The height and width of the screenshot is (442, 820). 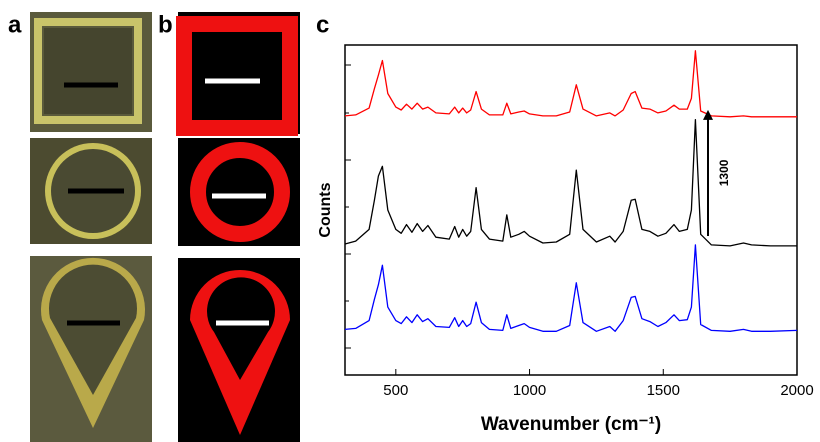 What do you see at coordinates (529, 390) in the screenshot?
I see `x-tick-label: 1000` at bounding box center [529, 390].